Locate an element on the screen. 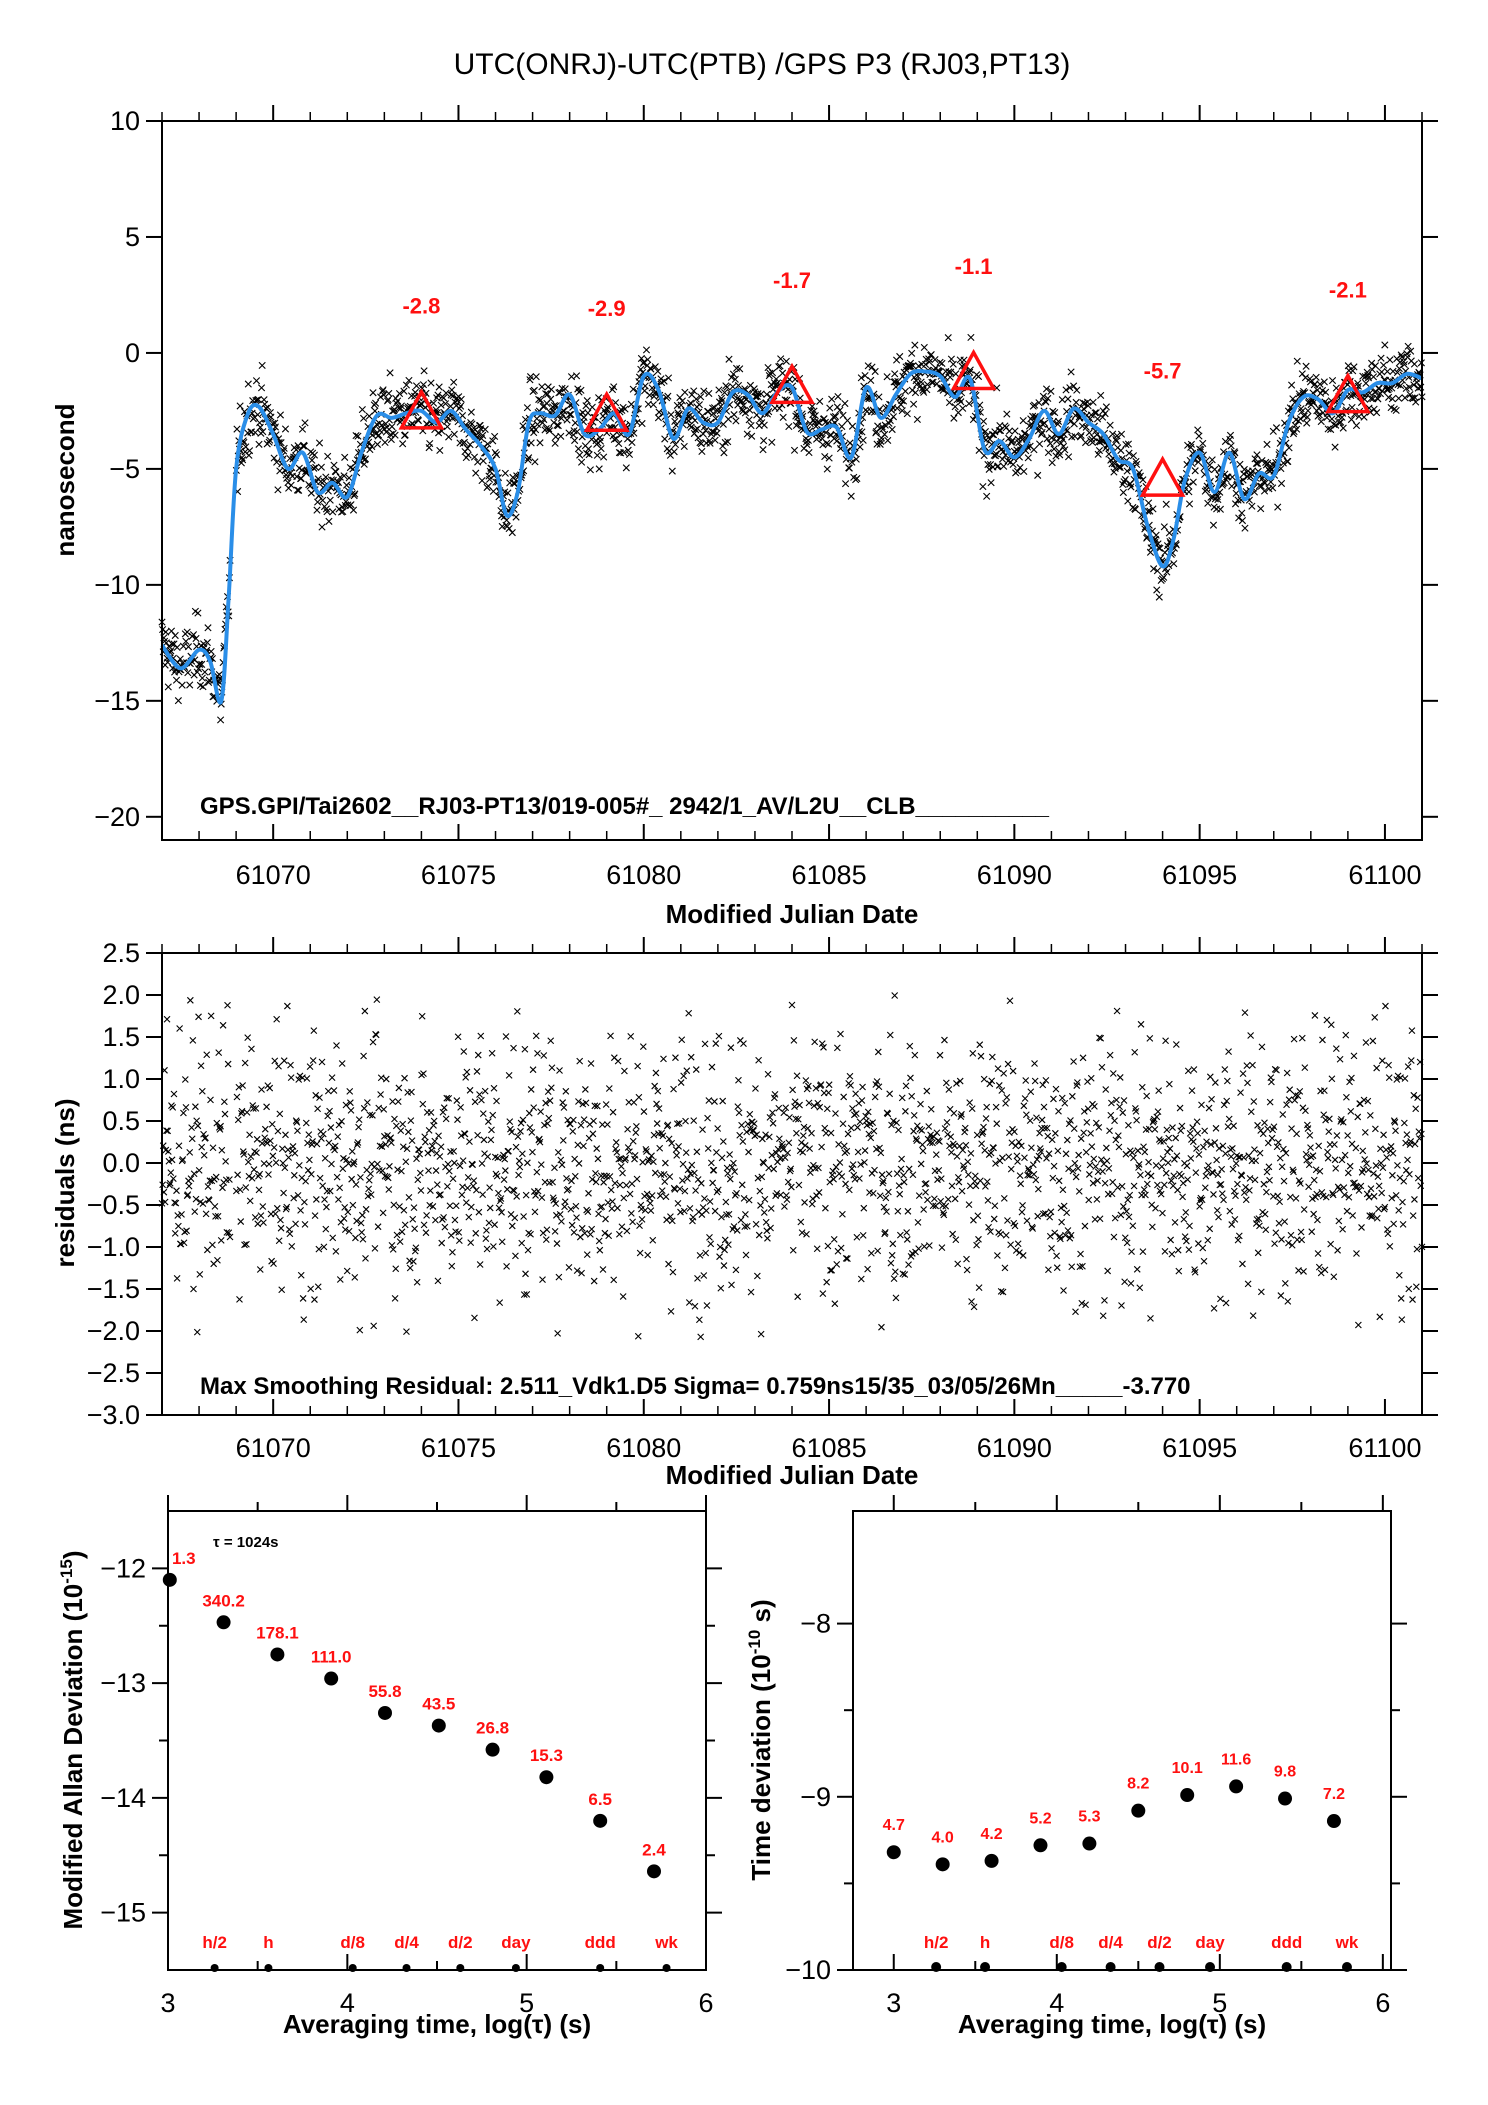 This screenshot has width=1488, height=2105. x-tick-label: 61075 is located at coordinates (458, 875).